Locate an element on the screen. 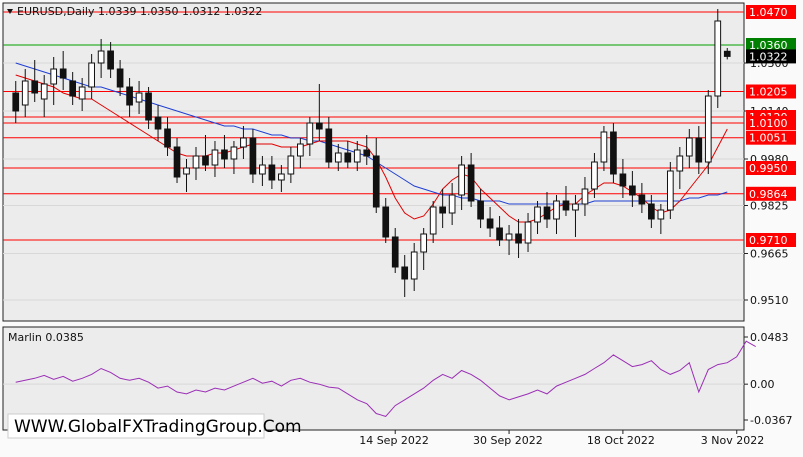  watermark-text: WWW.GlobalFXTradingGroup.Com is located at coordinates (158, 427).